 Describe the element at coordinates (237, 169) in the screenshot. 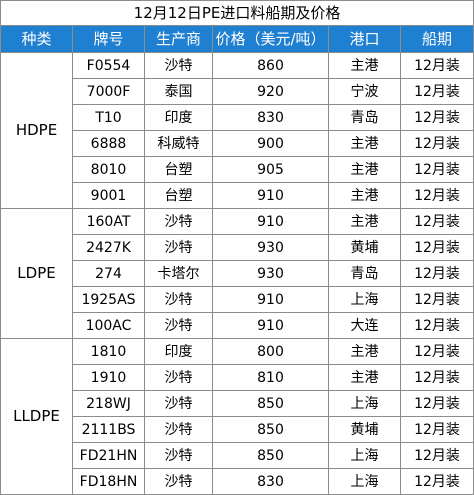

I see `table-row: 8010 台塑 905 主港 12月装` at that location.